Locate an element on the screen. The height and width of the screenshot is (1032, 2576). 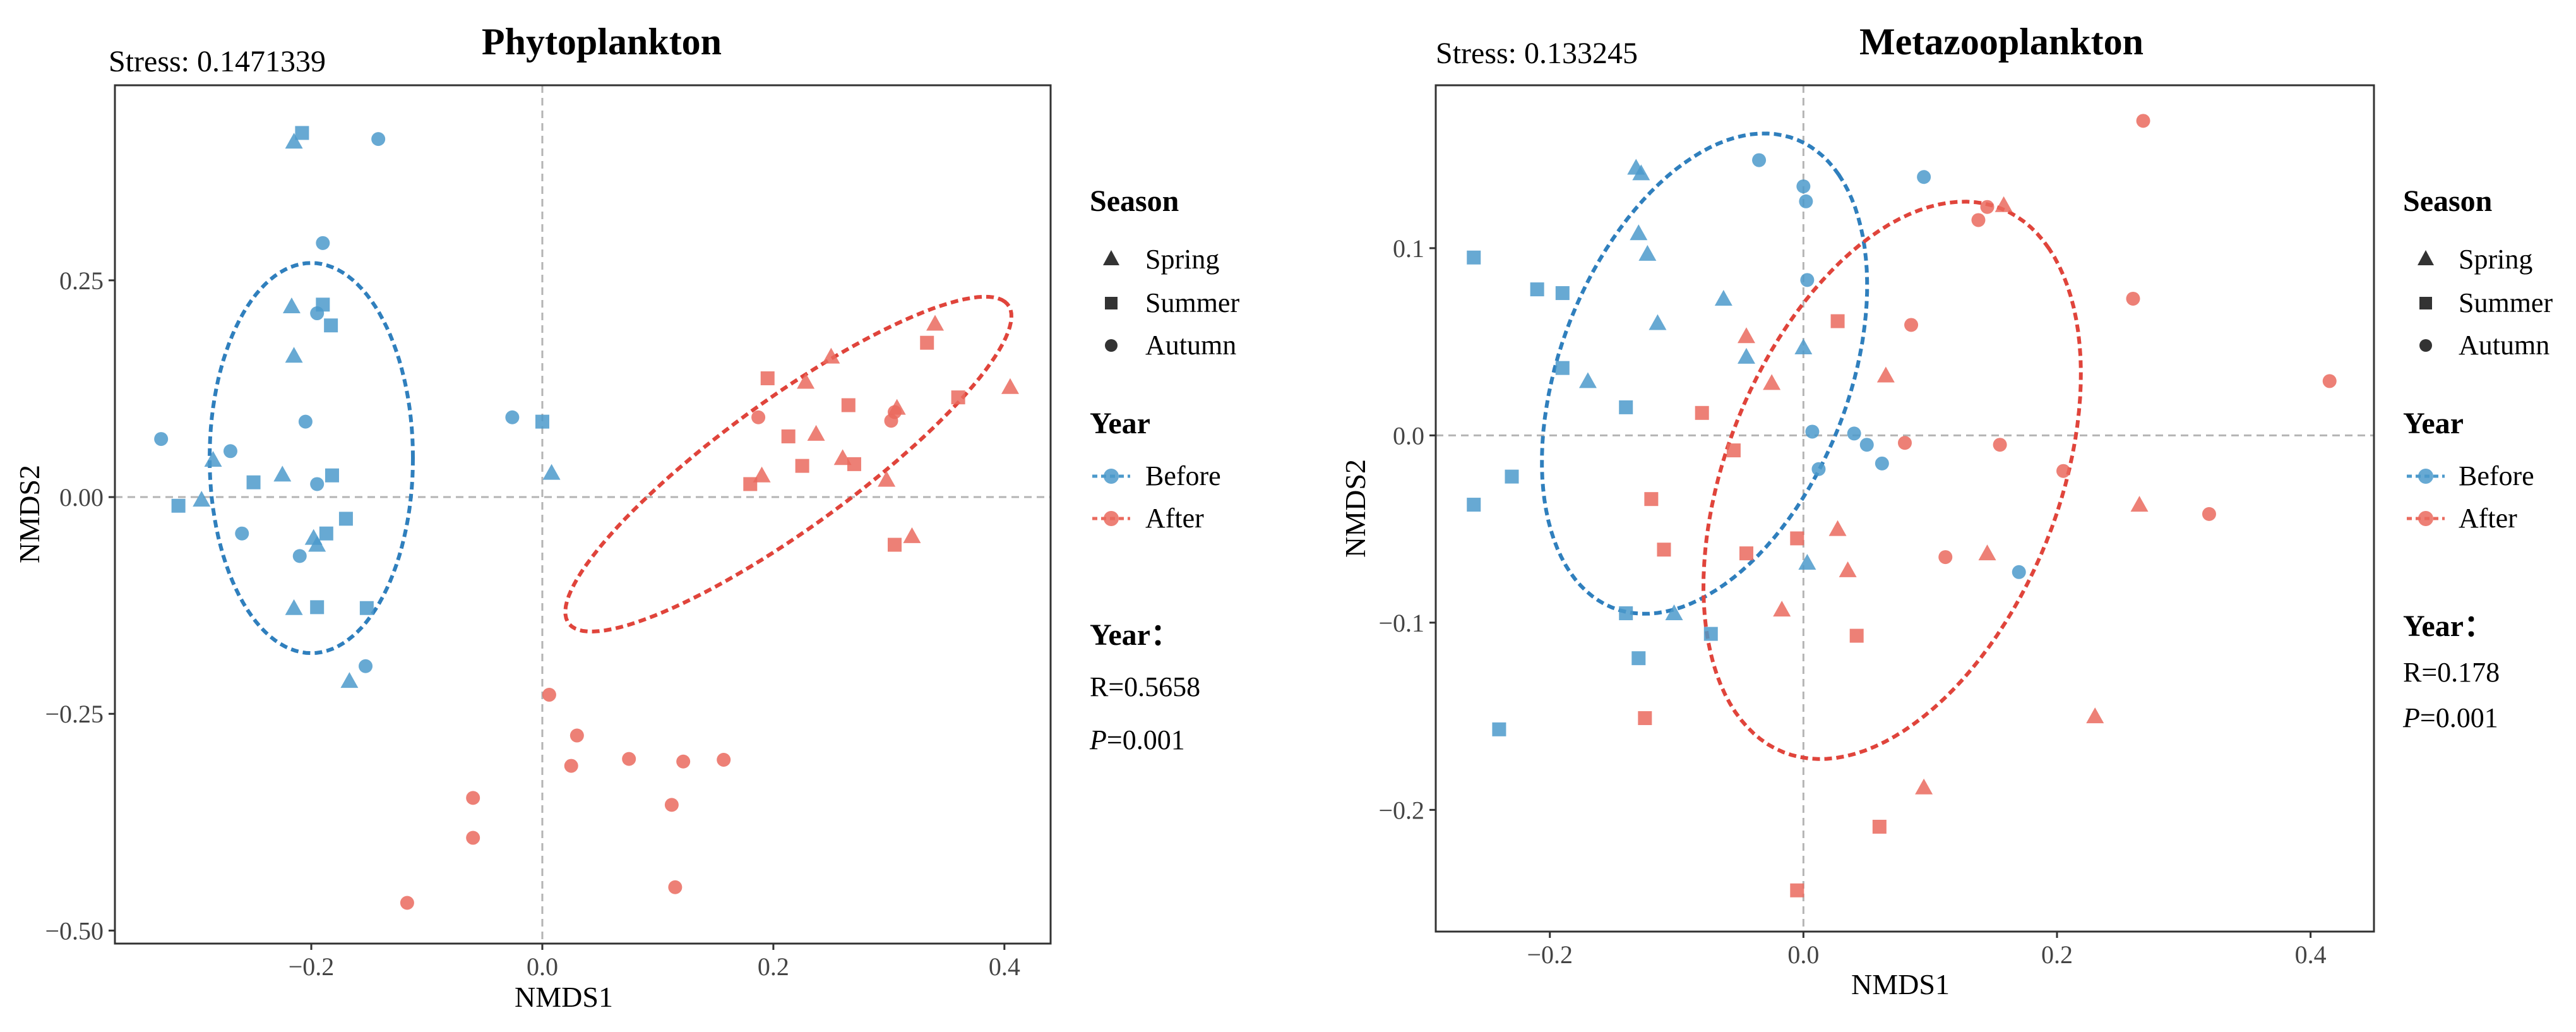
anosim-r-value: R=0.178 is located at coordinates (2451, 672).